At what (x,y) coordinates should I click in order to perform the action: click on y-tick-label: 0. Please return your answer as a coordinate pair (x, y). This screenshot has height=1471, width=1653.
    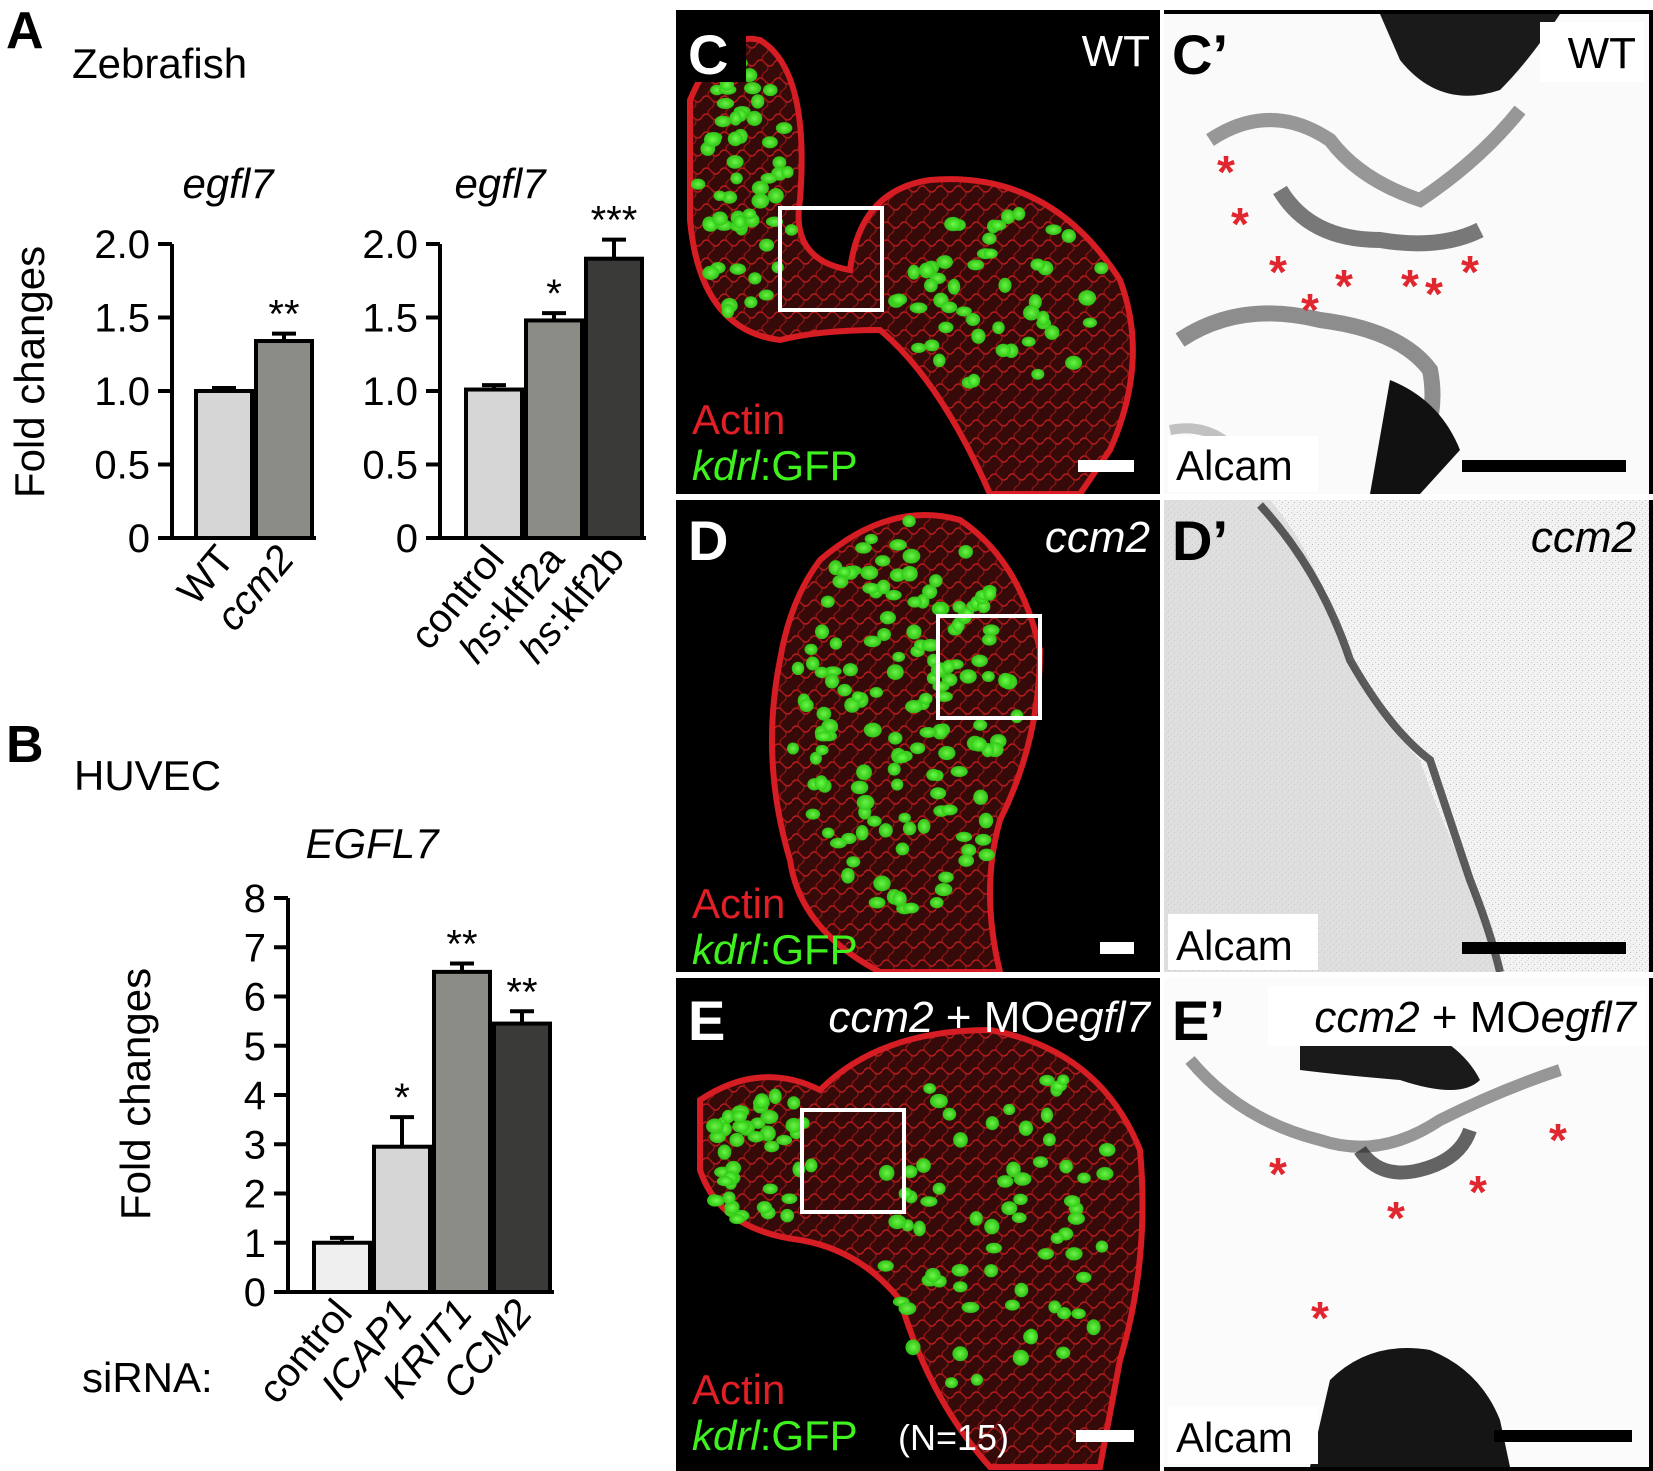
    Looking at the image, I should click on (407, 539).